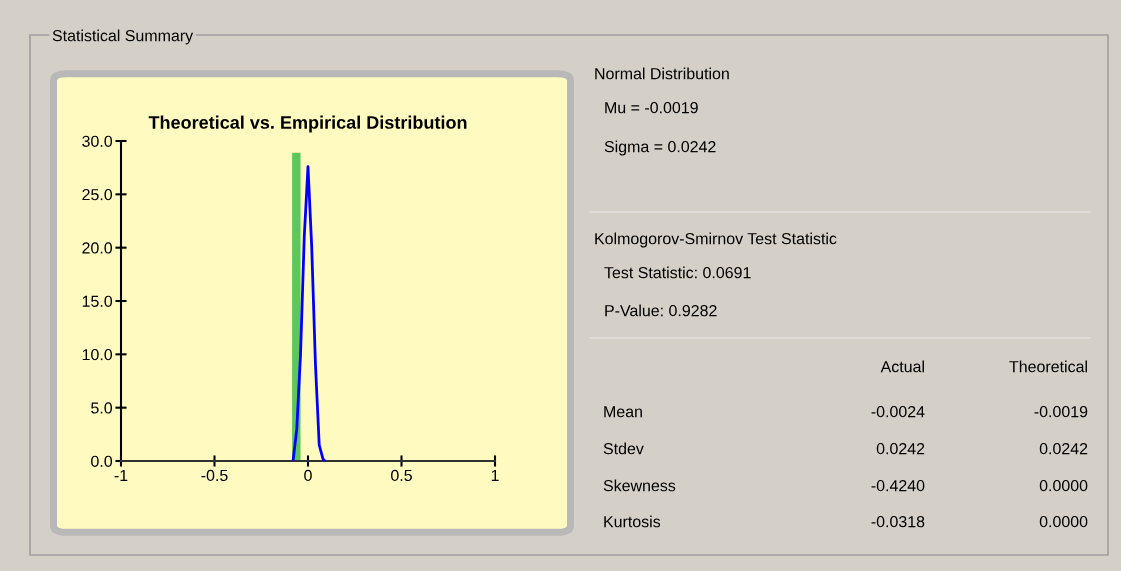 The image size is (1121, 571). What do you see at coordinates (716, 240) in the screenshot?
I see `text: Kolmogorov-Smirnov Test Statistic` at bounding box center [716, 240].